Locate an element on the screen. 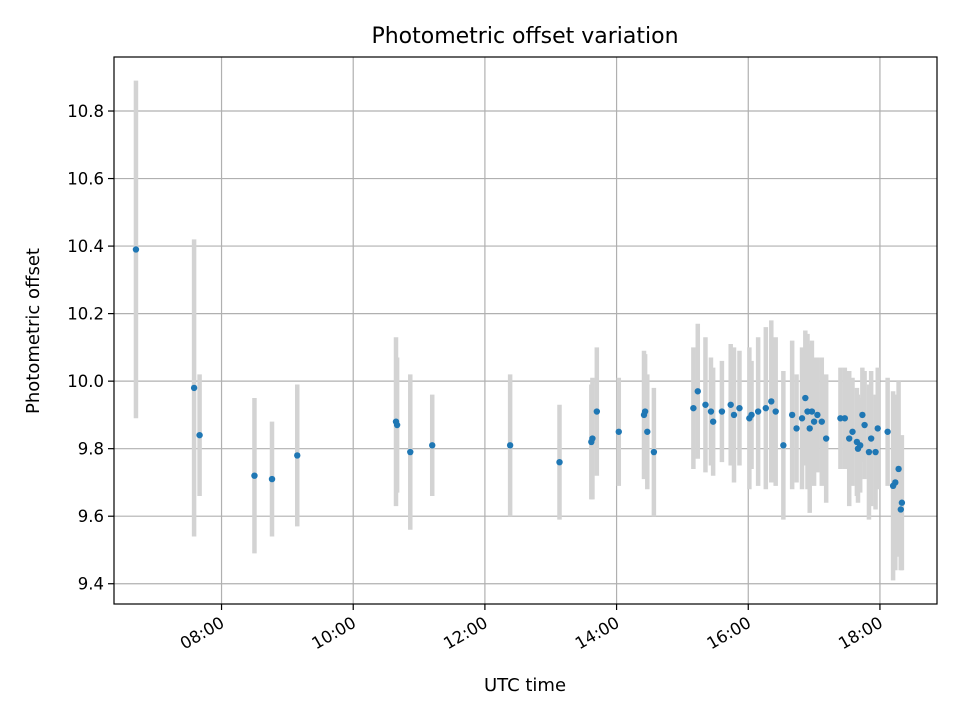  y-tick-label: 10.8 is located at coordinates (85, 111).